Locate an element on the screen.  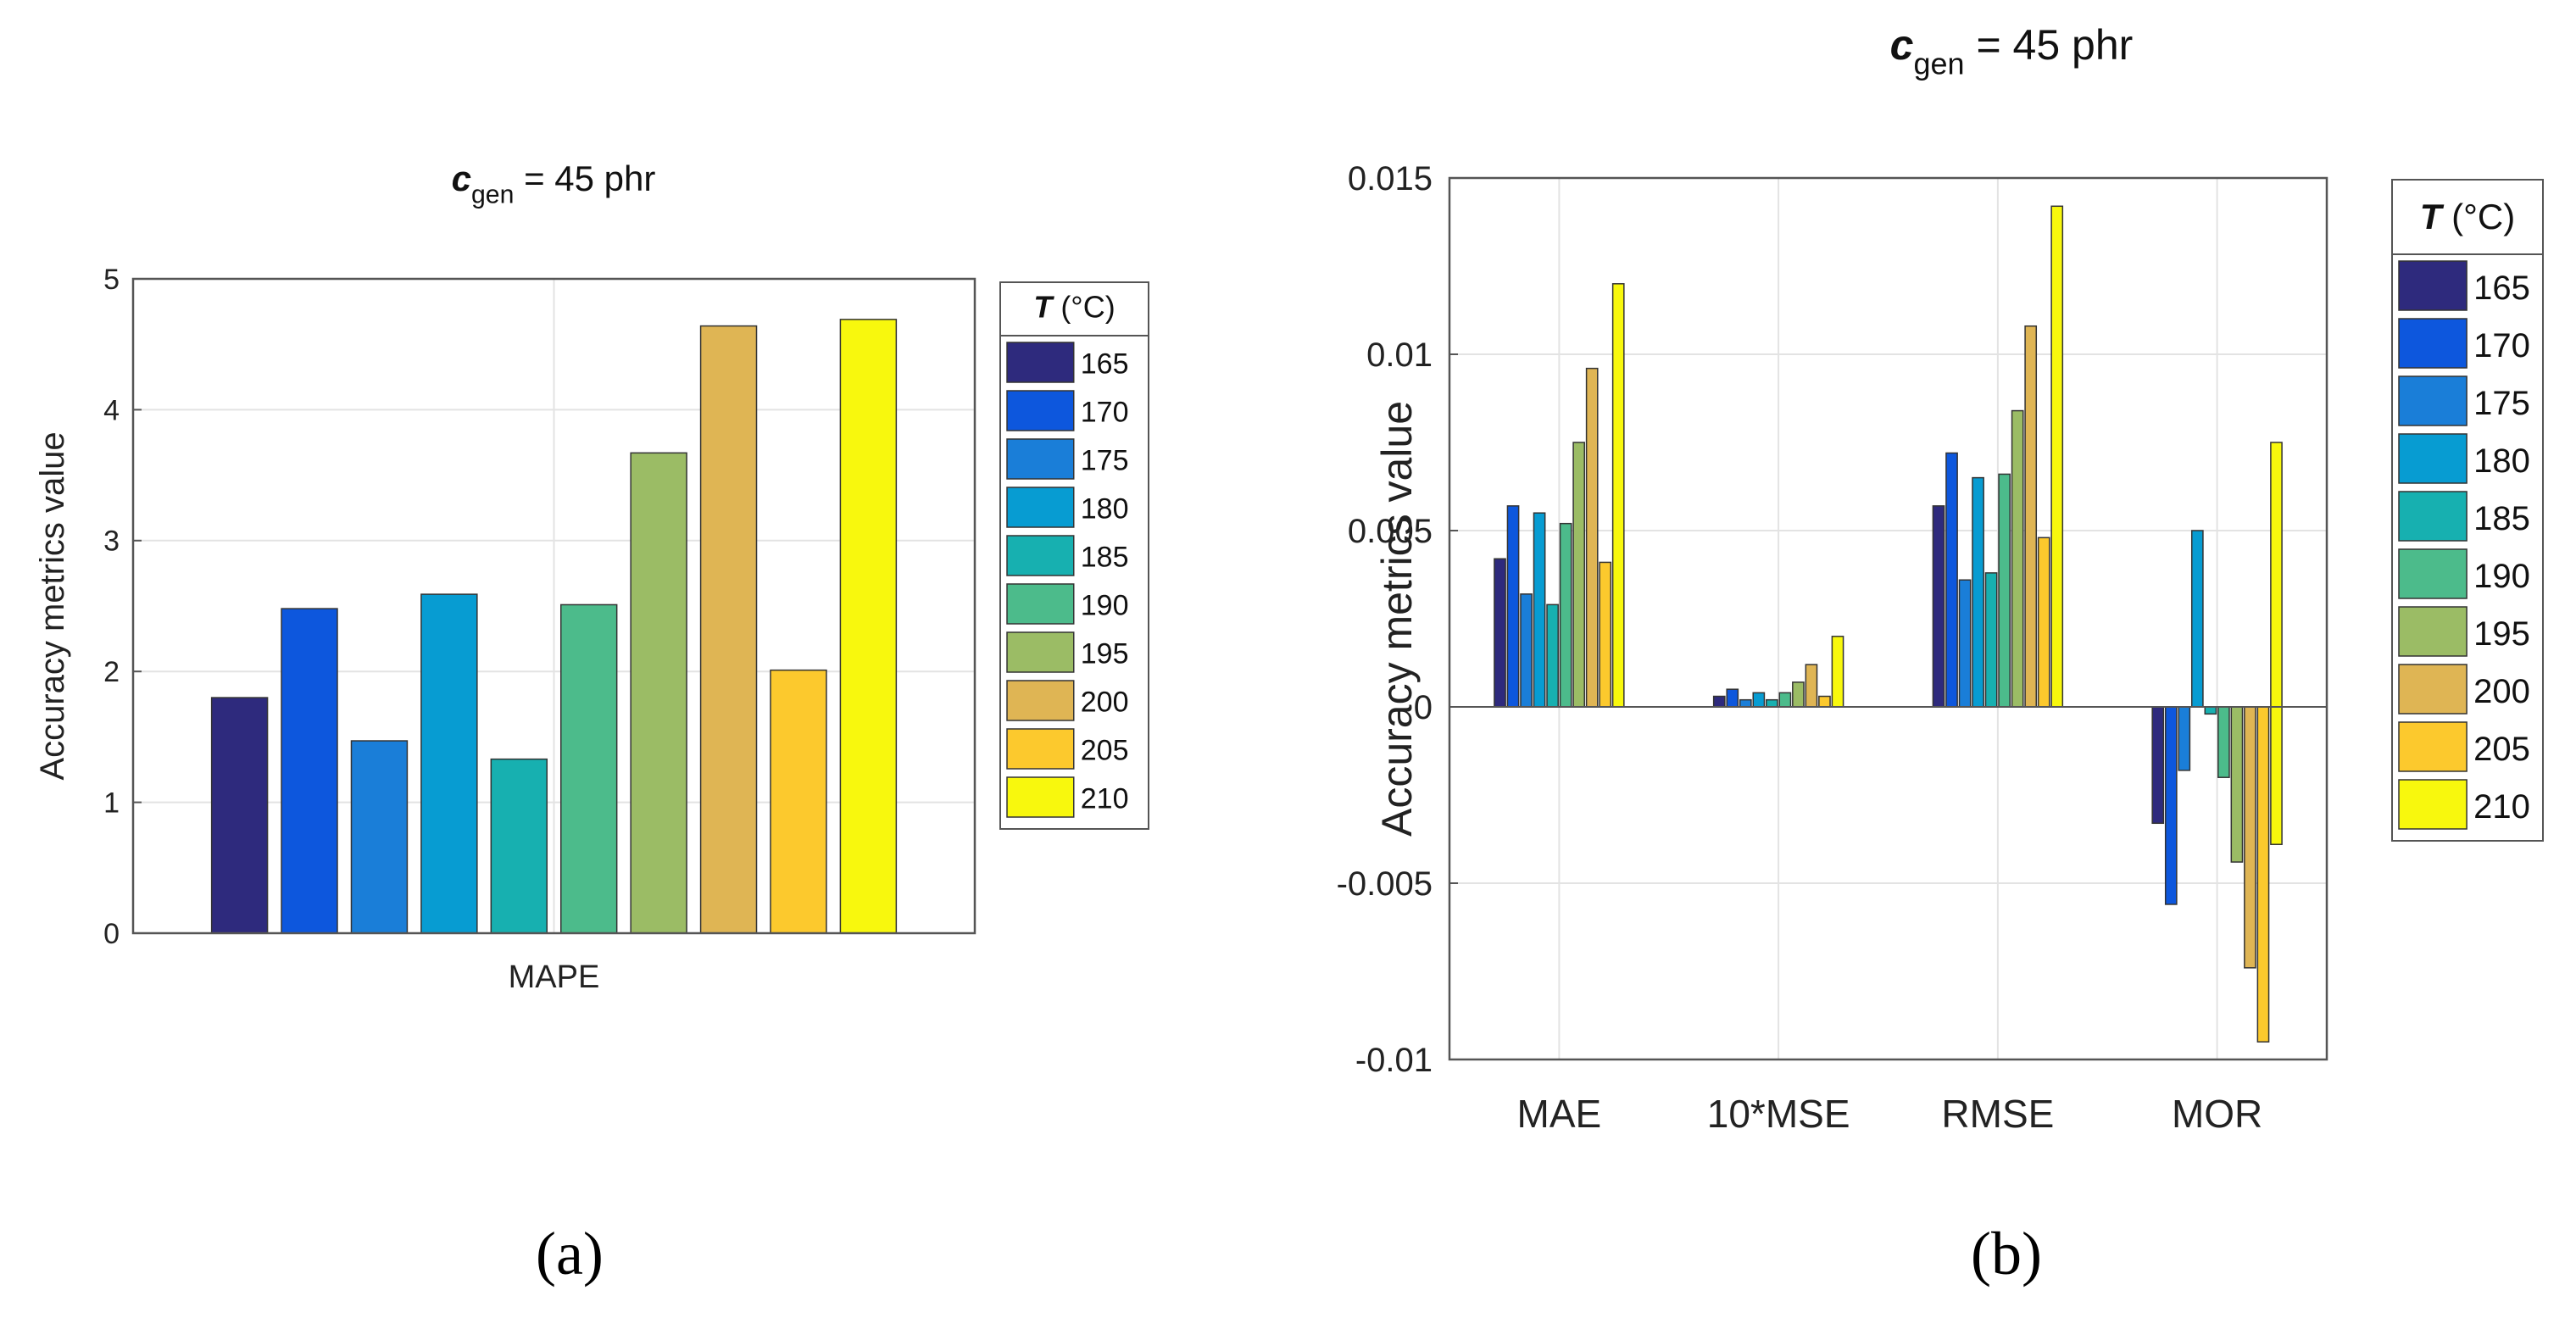
bar-170-mor is located at coordinates (2171, 805).